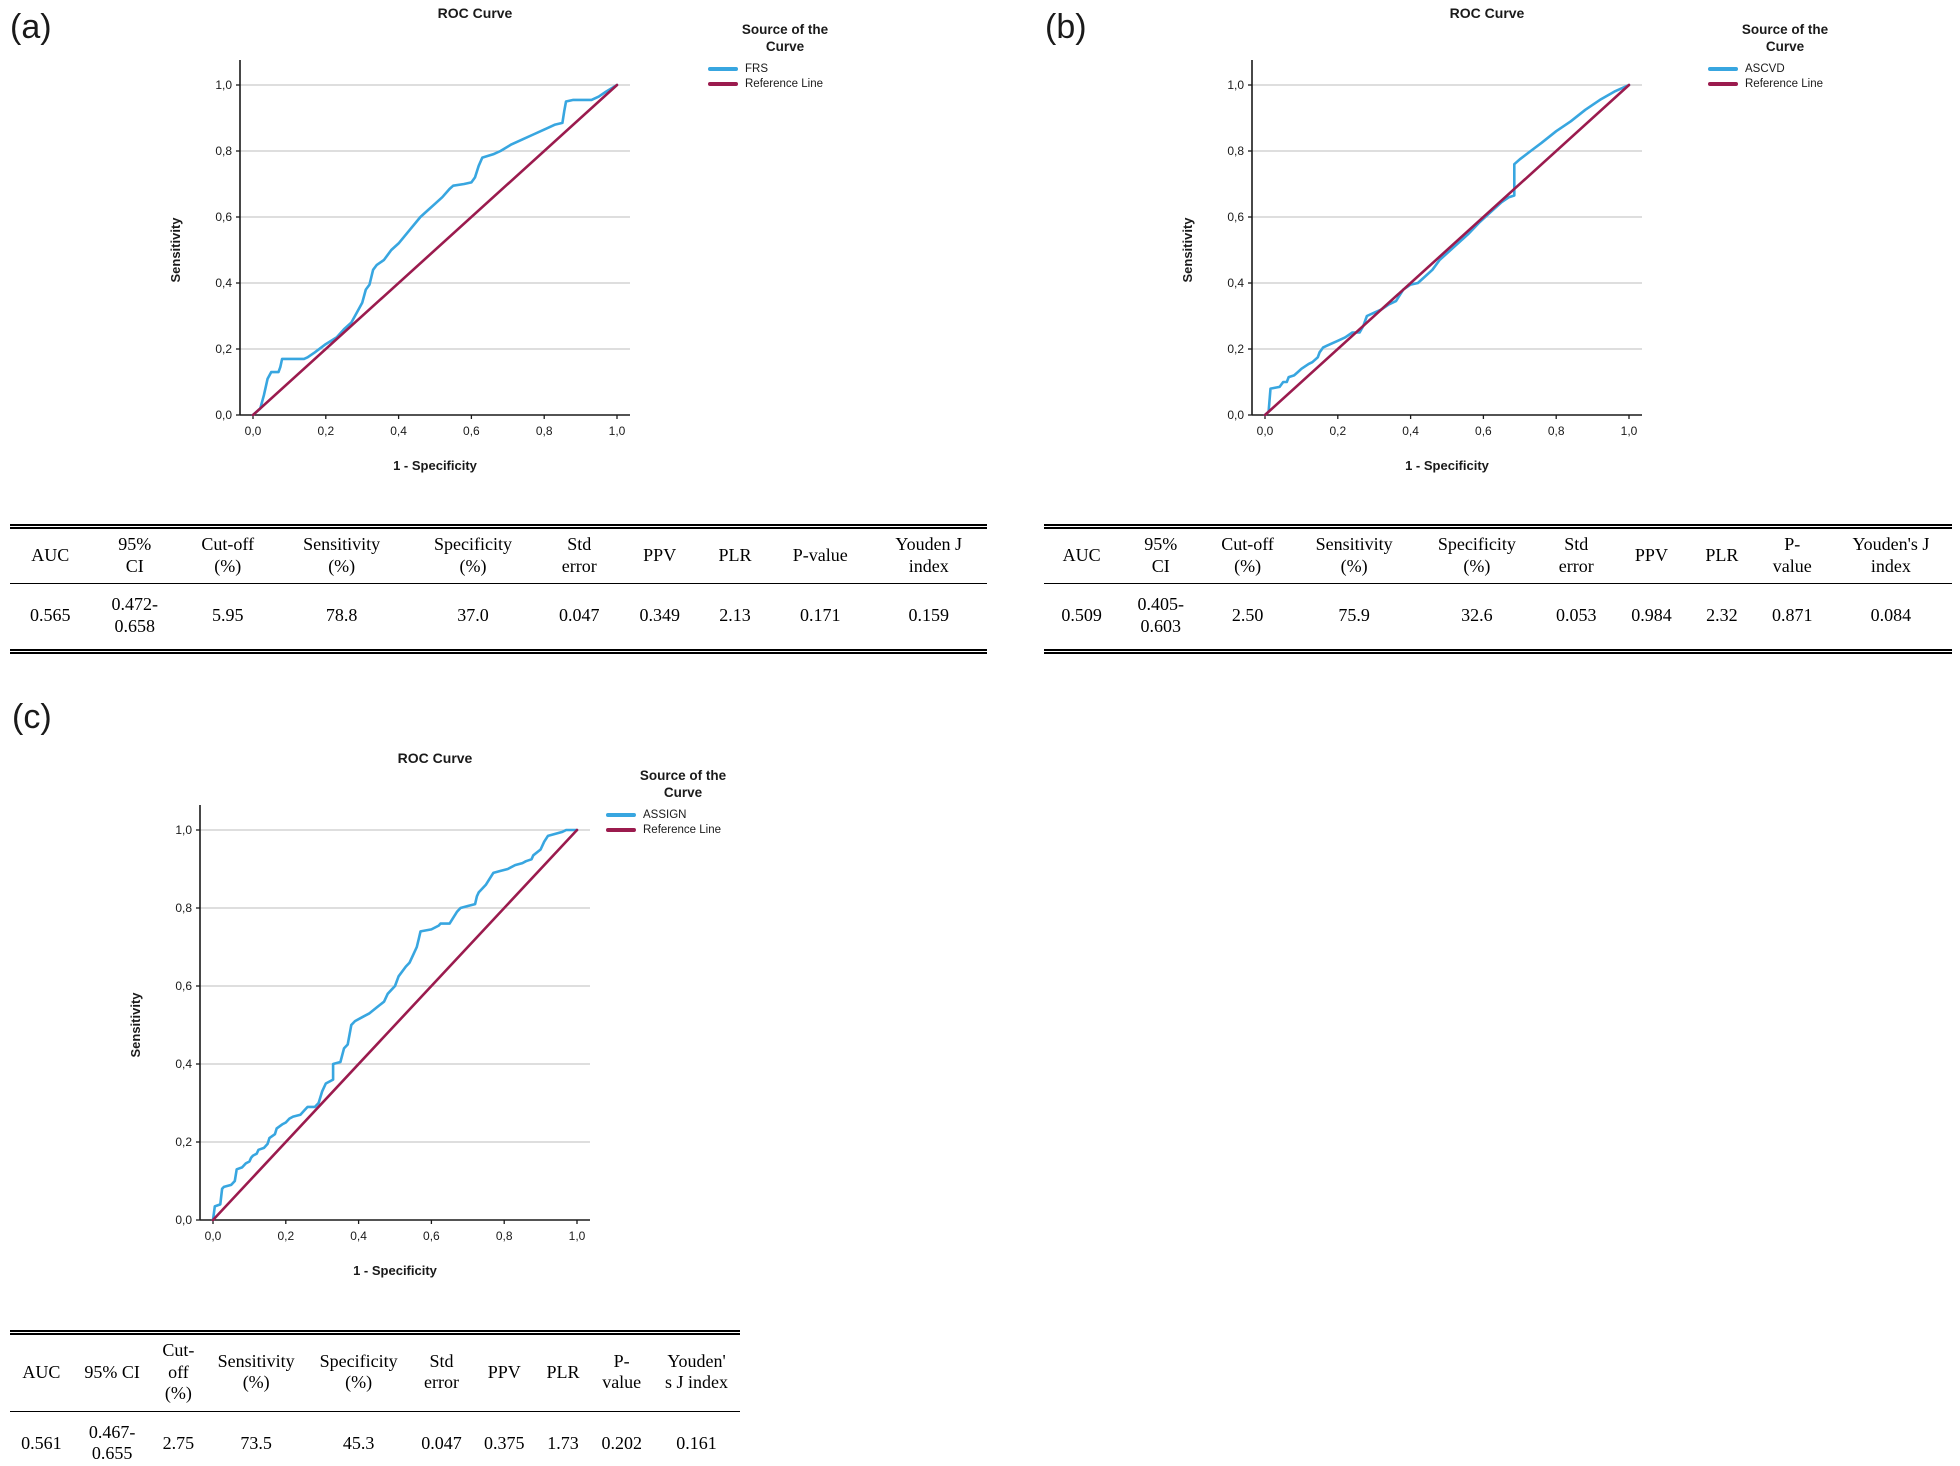 The height and width of the screenshot is (1466, 1960). Describe the element at coordinates (358, 1442) in the screenshot. I see `value-cell: 45.3` at that location.